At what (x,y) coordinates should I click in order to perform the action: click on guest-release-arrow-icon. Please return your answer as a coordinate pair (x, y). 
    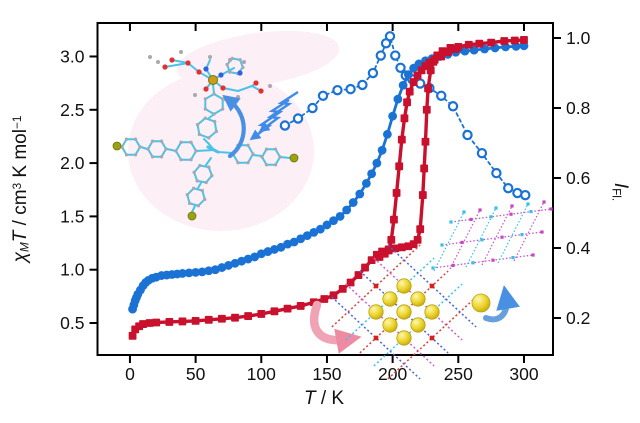
    Looking at the image, I should click on (501, 304).